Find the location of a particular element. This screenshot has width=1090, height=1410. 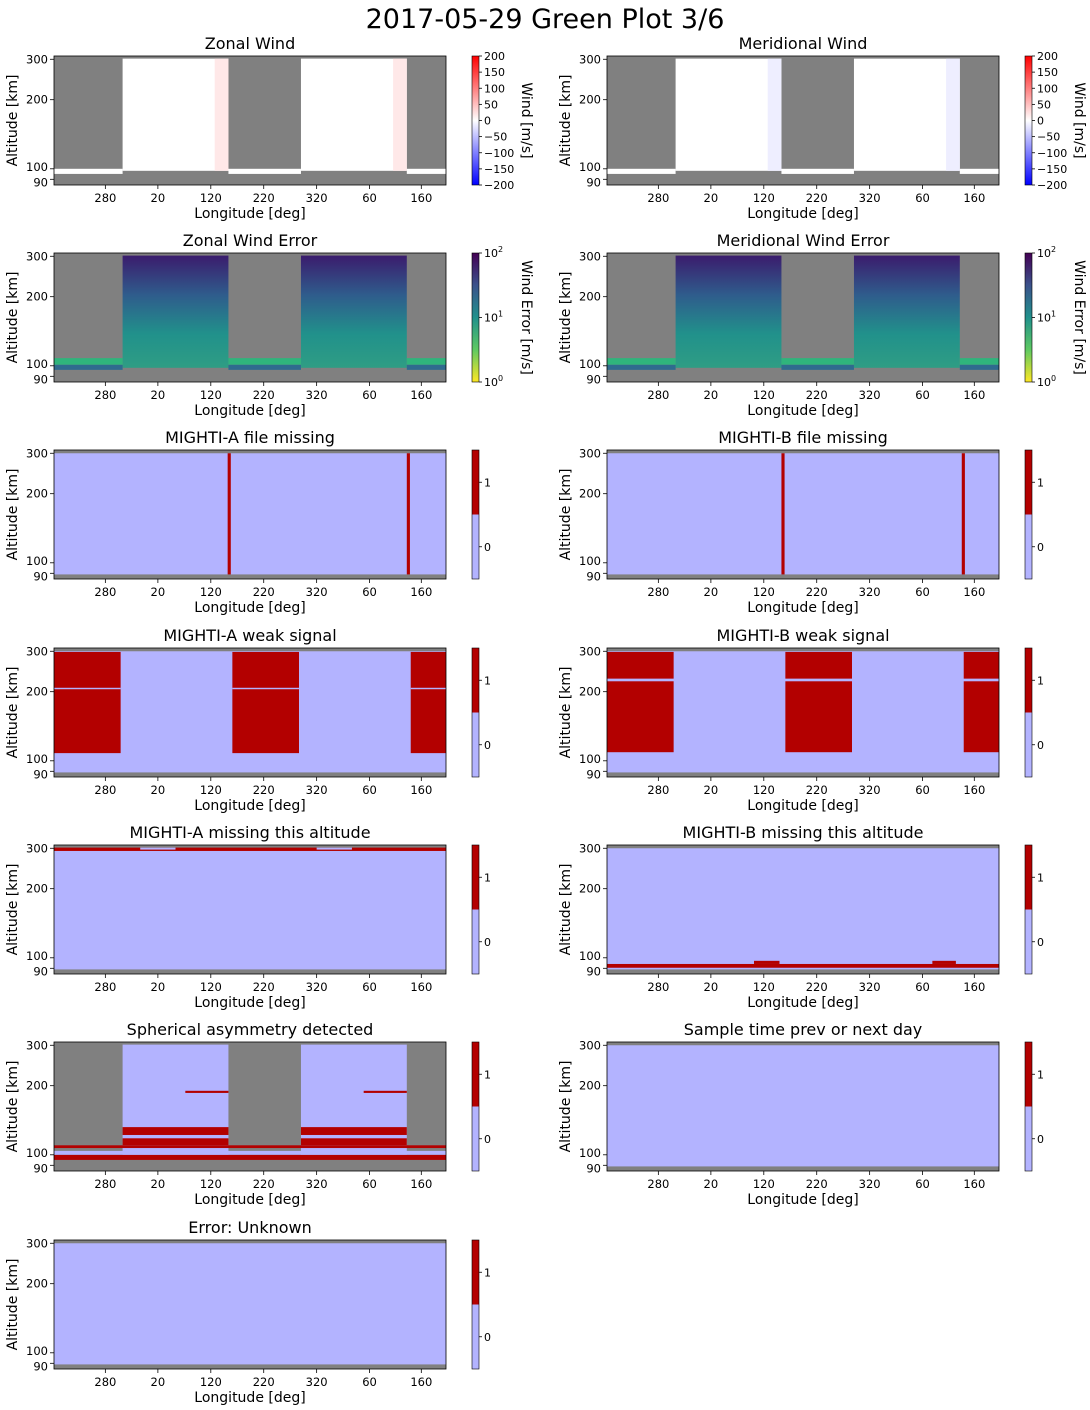

colorbar-frame is located at coordinates (475, 909).